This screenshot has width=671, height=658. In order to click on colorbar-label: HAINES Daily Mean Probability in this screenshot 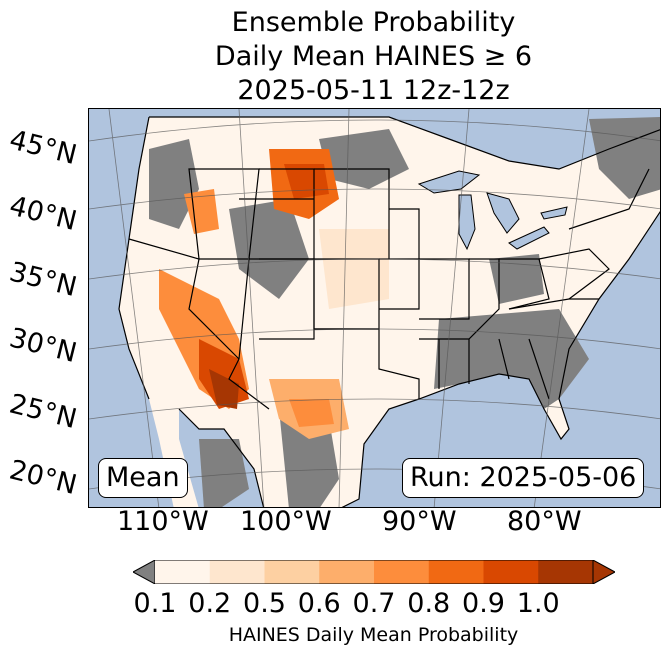, I will do `click(373, 635)`.